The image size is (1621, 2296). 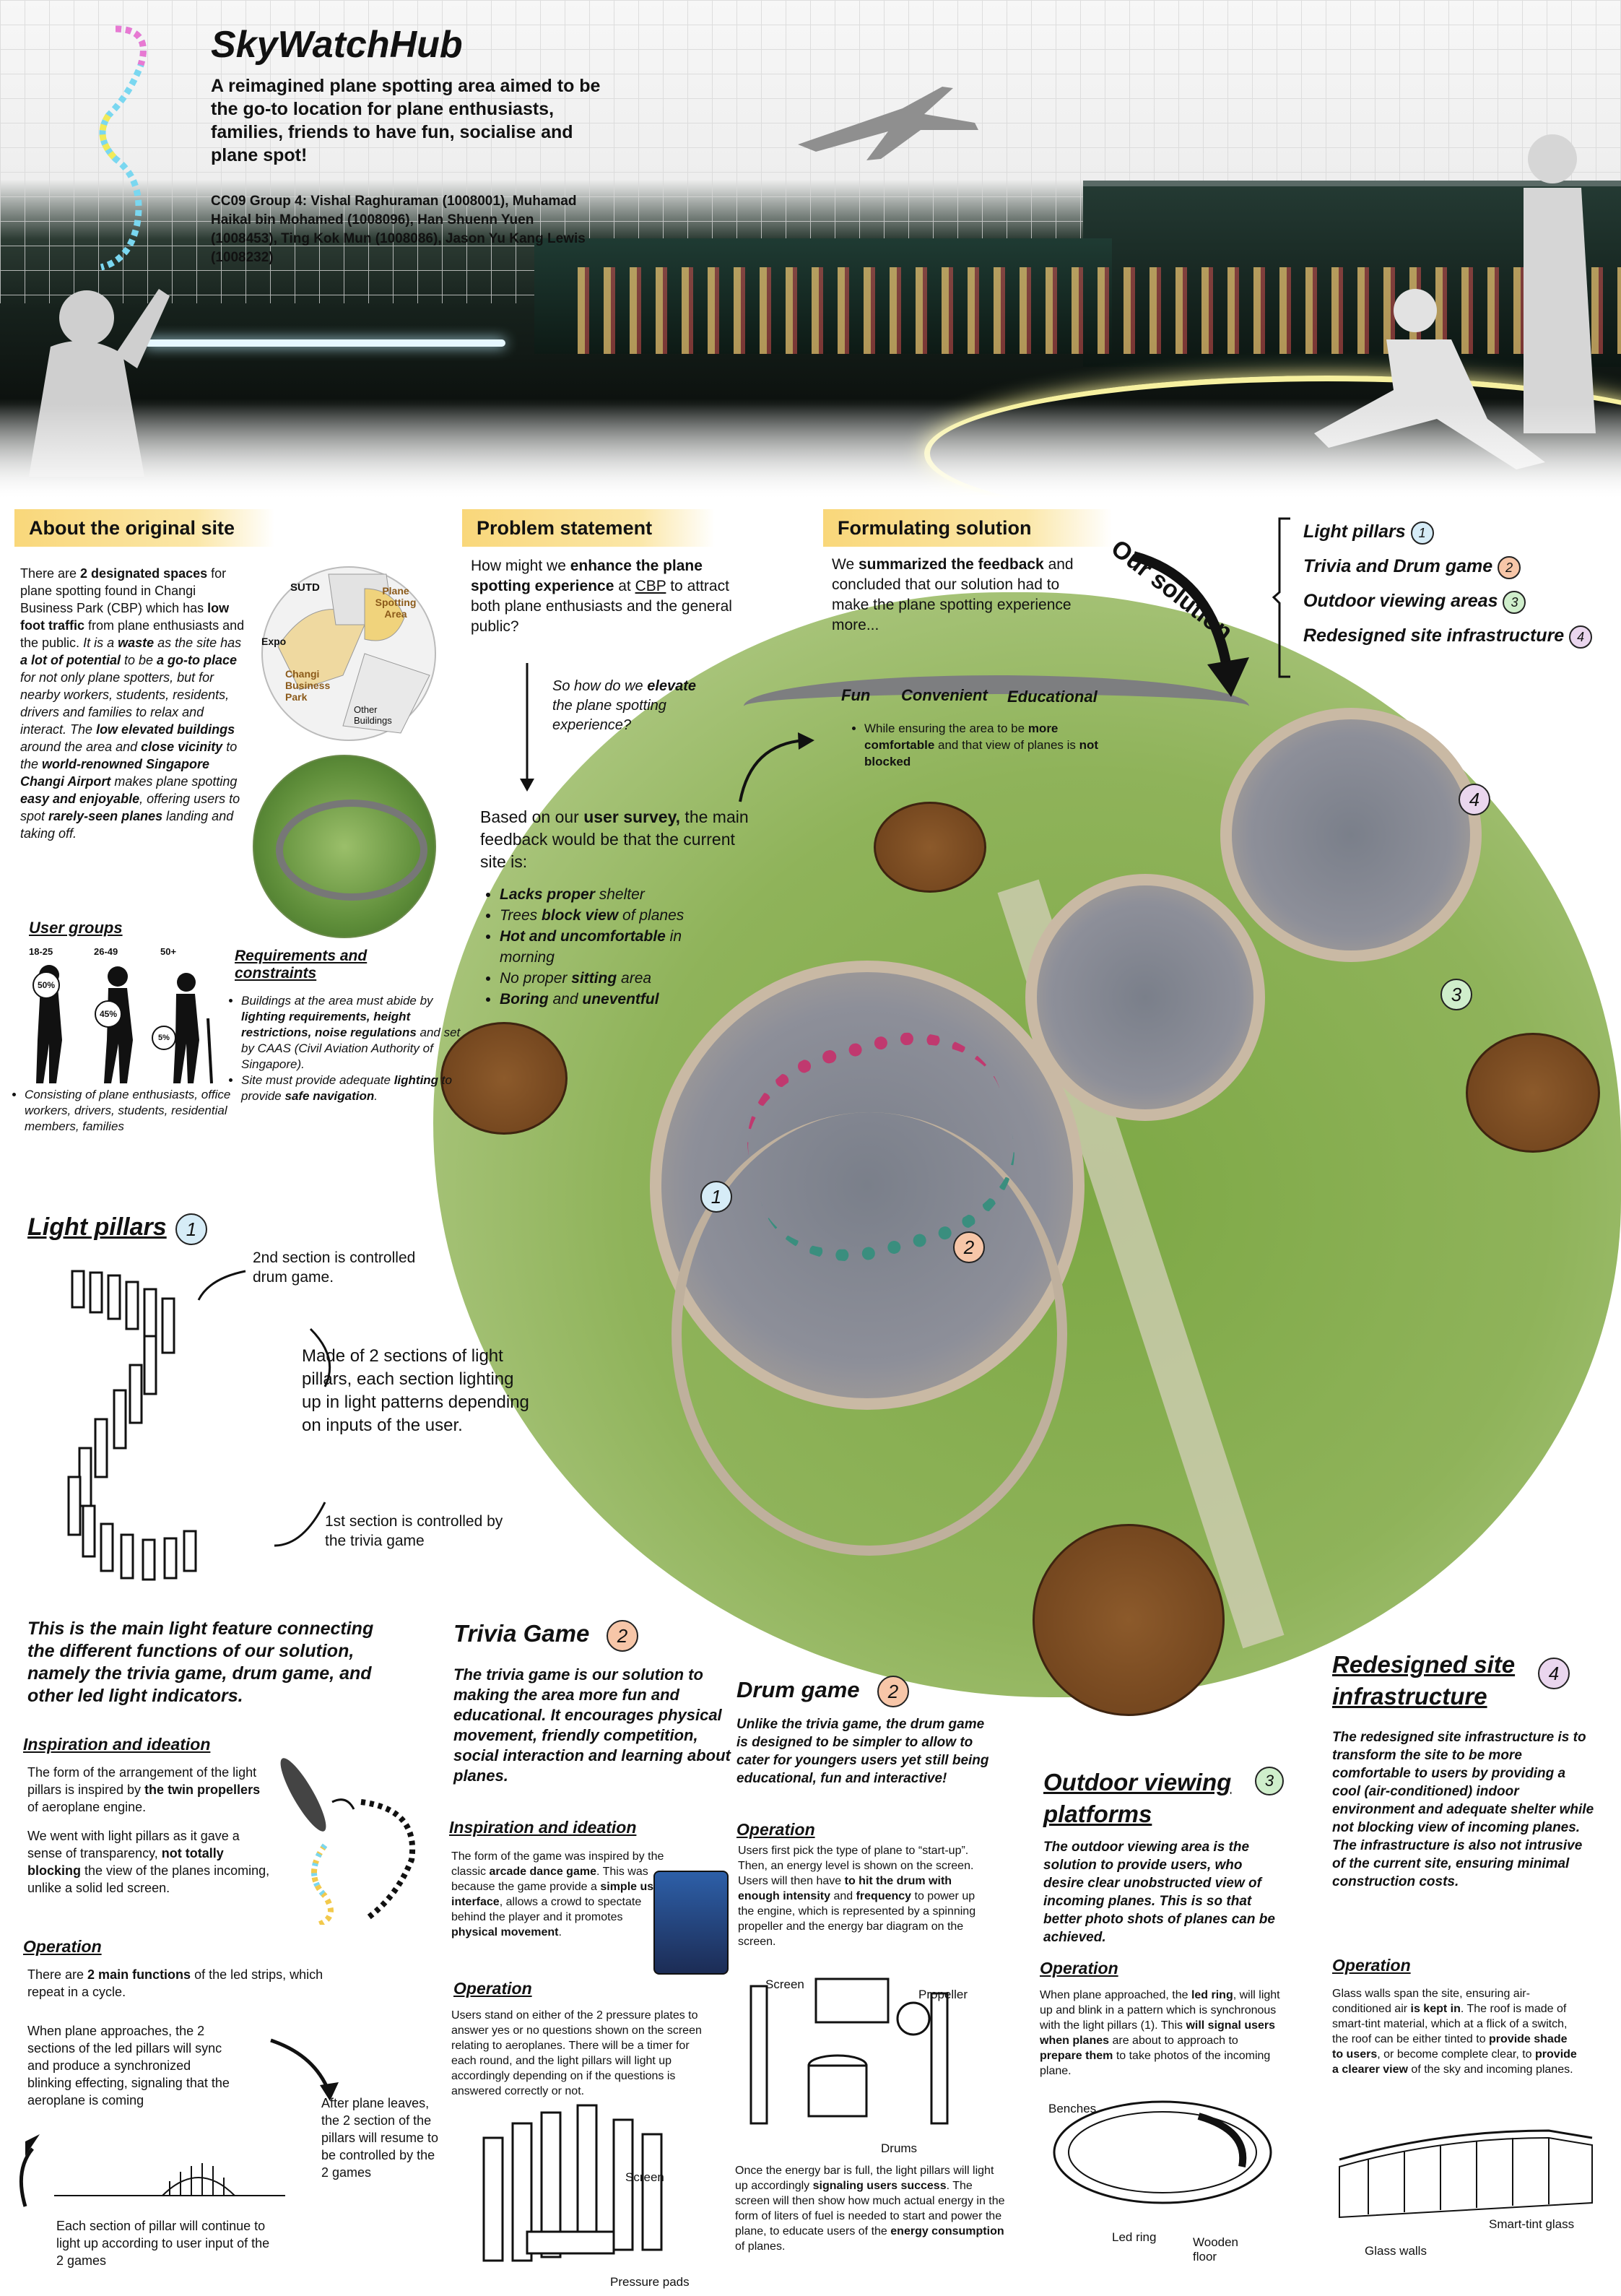 What do you see at coordinates (132, 1425) in the screenshot?
I see `light-pillars-sketch` at bounding box center [132, 1425].